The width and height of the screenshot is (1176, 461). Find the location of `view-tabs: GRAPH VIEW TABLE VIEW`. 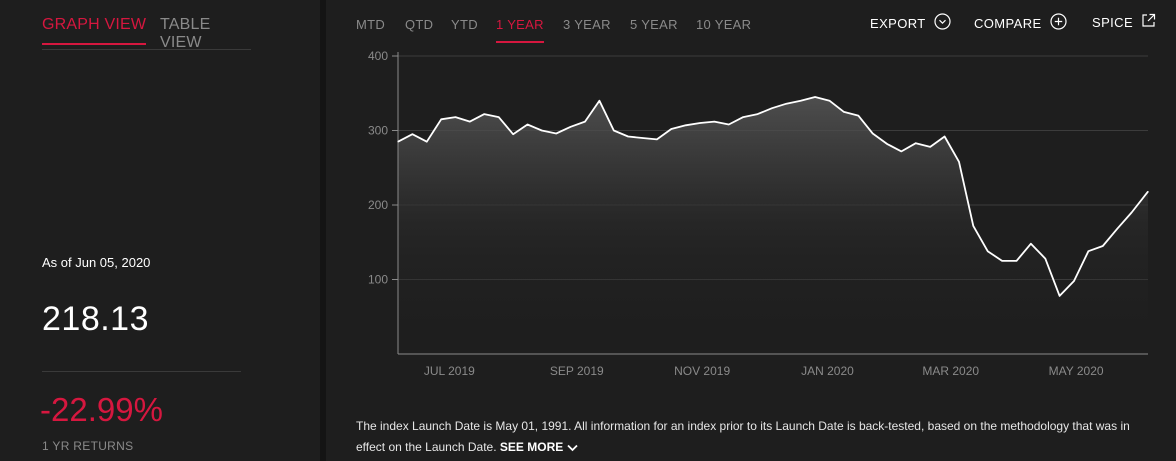

view-tabs: GRAPH VIEW TABLE VIEW is located at coordinates (146, 33).